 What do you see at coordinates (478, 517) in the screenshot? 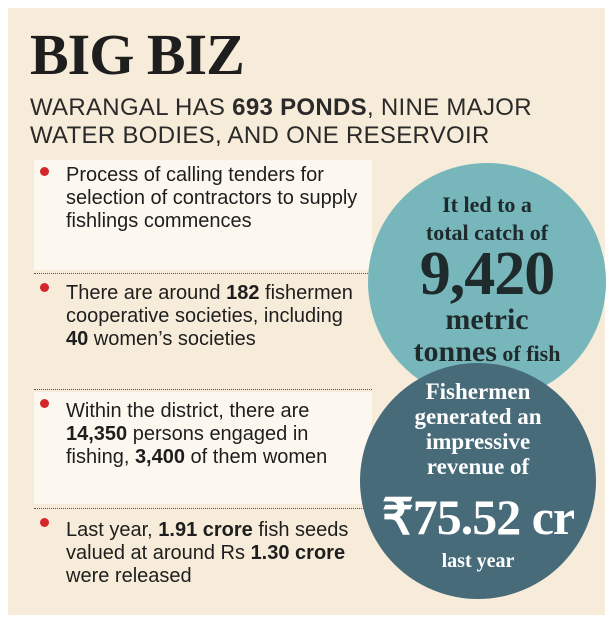
I see `revenue-value: ₹75.52 cr` at bounding box center [478, 517].